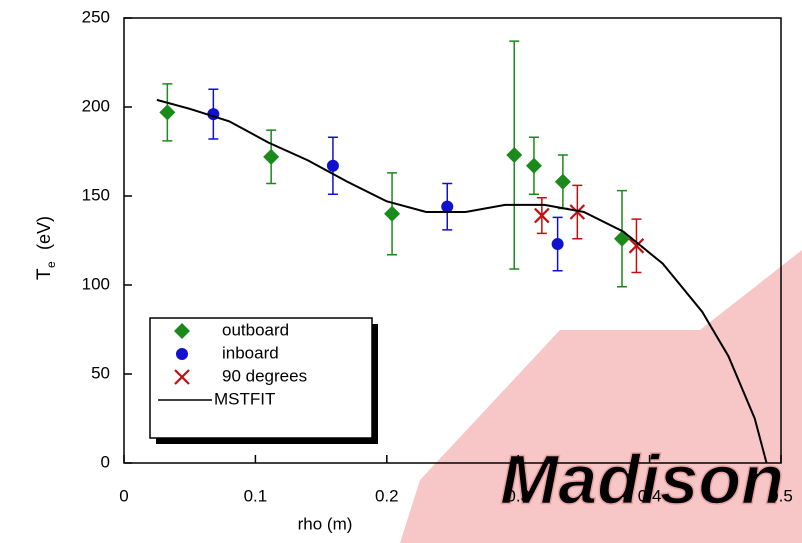 The width and height of the screenshot is (802, 543). What do you see at coordinates (387, 495) in the screenshot?
I see `x-tick-label: 0.2` at bounding box center [387, 495].